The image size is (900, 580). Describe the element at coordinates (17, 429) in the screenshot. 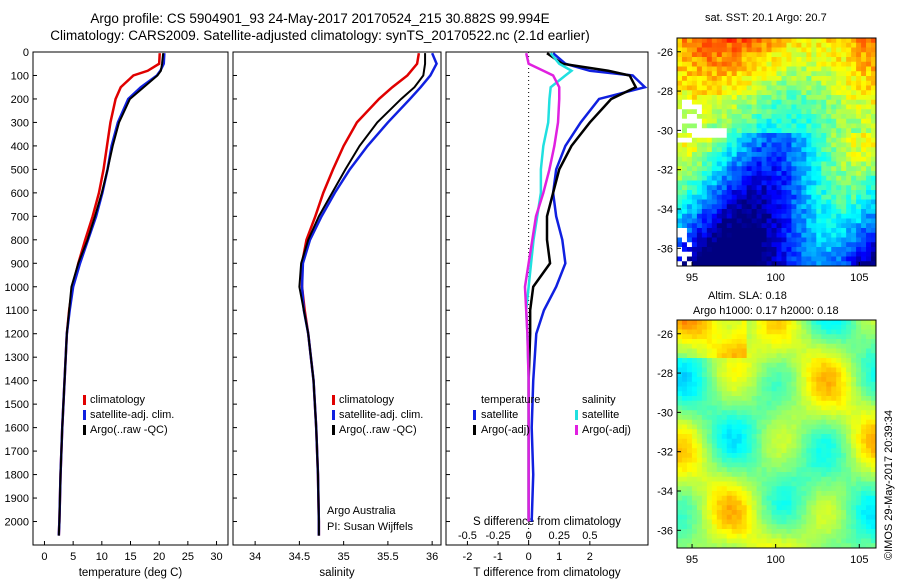

I see `y-tick-label: 1600` at that location.